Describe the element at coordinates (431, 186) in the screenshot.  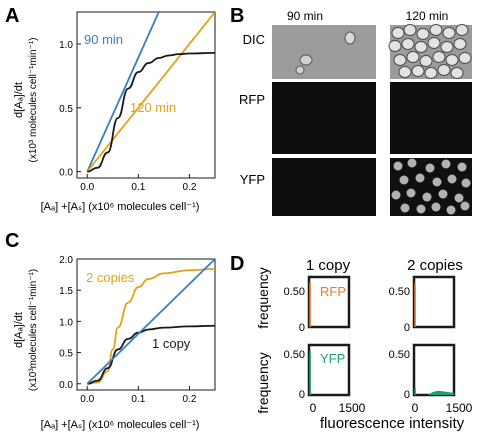
I see `yfp-120-cells` at that location.